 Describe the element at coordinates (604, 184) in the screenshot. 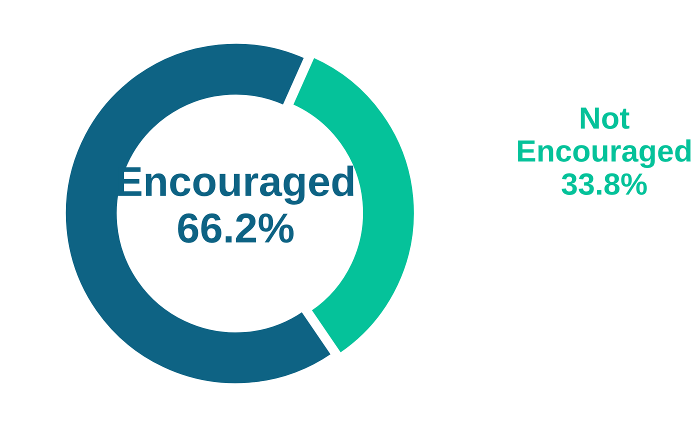

I see `data-label: 33.8%` at that location.